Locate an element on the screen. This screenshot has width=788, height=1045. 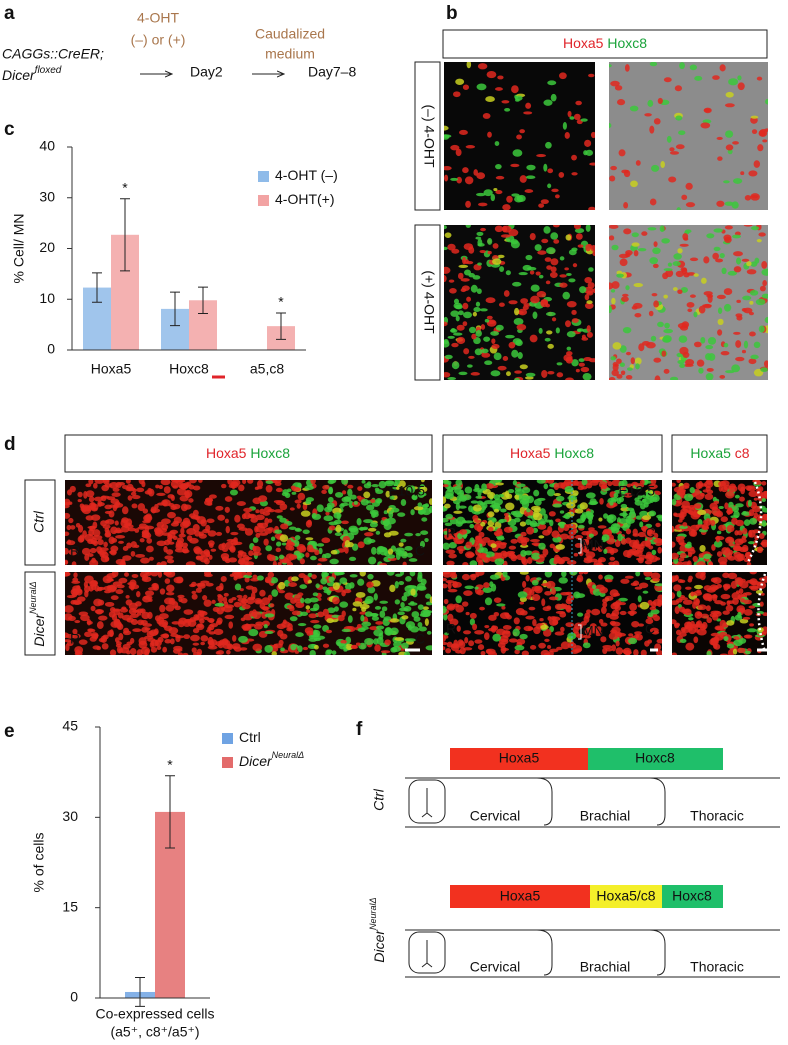
step: Day7–8 is located at coordinates (332, 72).